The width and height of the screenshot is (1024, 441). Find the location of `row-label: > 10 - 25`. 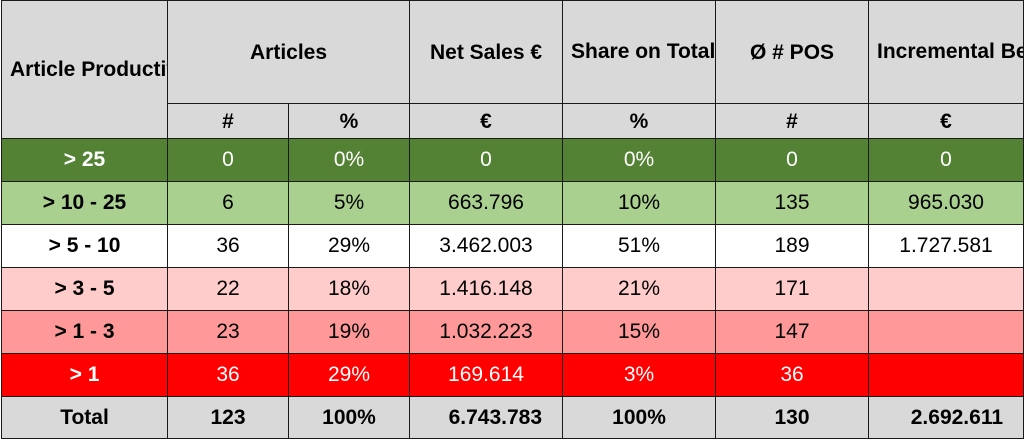

row-label: > 10 - 25 is located at coordinates (84, 203).